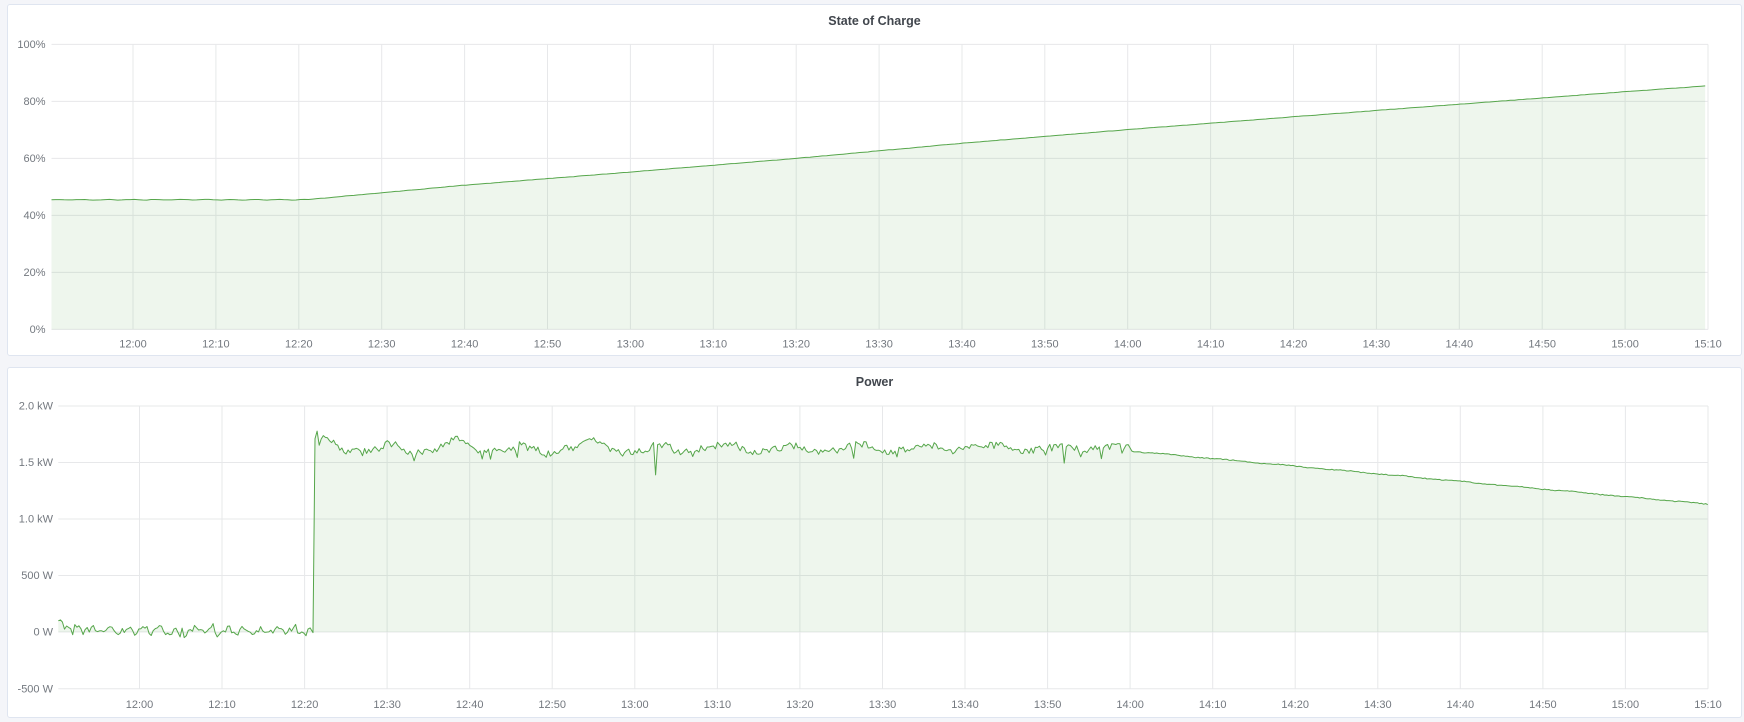 The height and width of the screenshot is (722, 1744). What do you see at coordinates (37, 576) in the screenshot?
I see `svg-text: 500 W` at bounding box center [37, 576].